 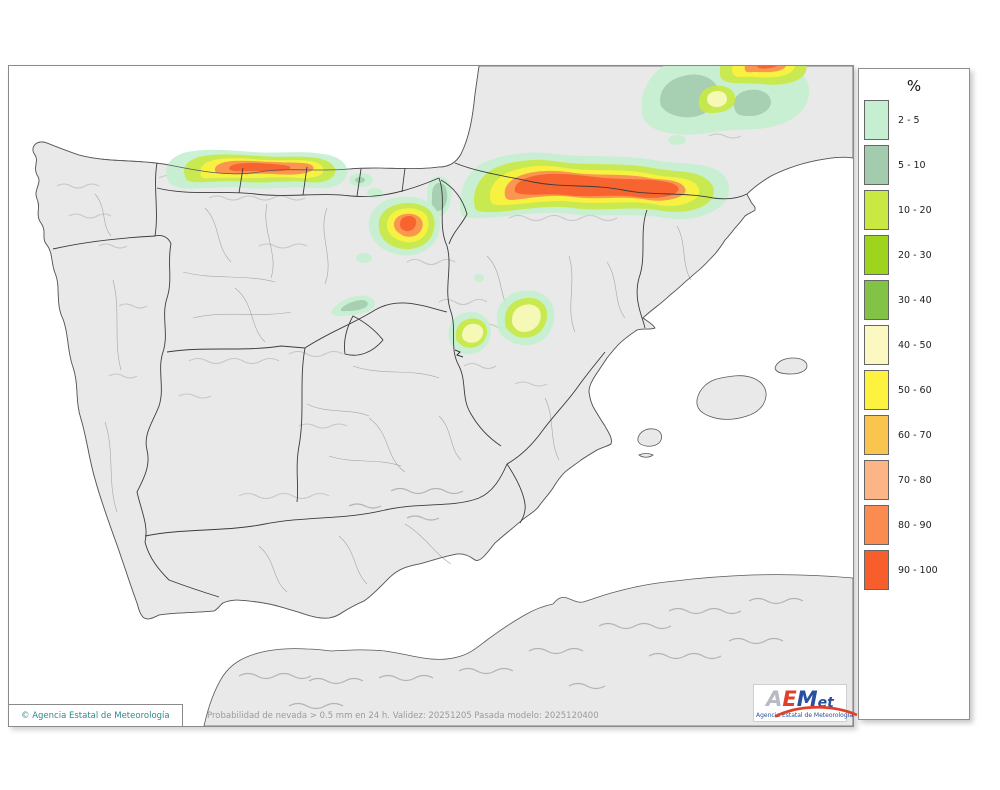 I want to click on legend-item: 90 - 100, so click(x=916, y=570).